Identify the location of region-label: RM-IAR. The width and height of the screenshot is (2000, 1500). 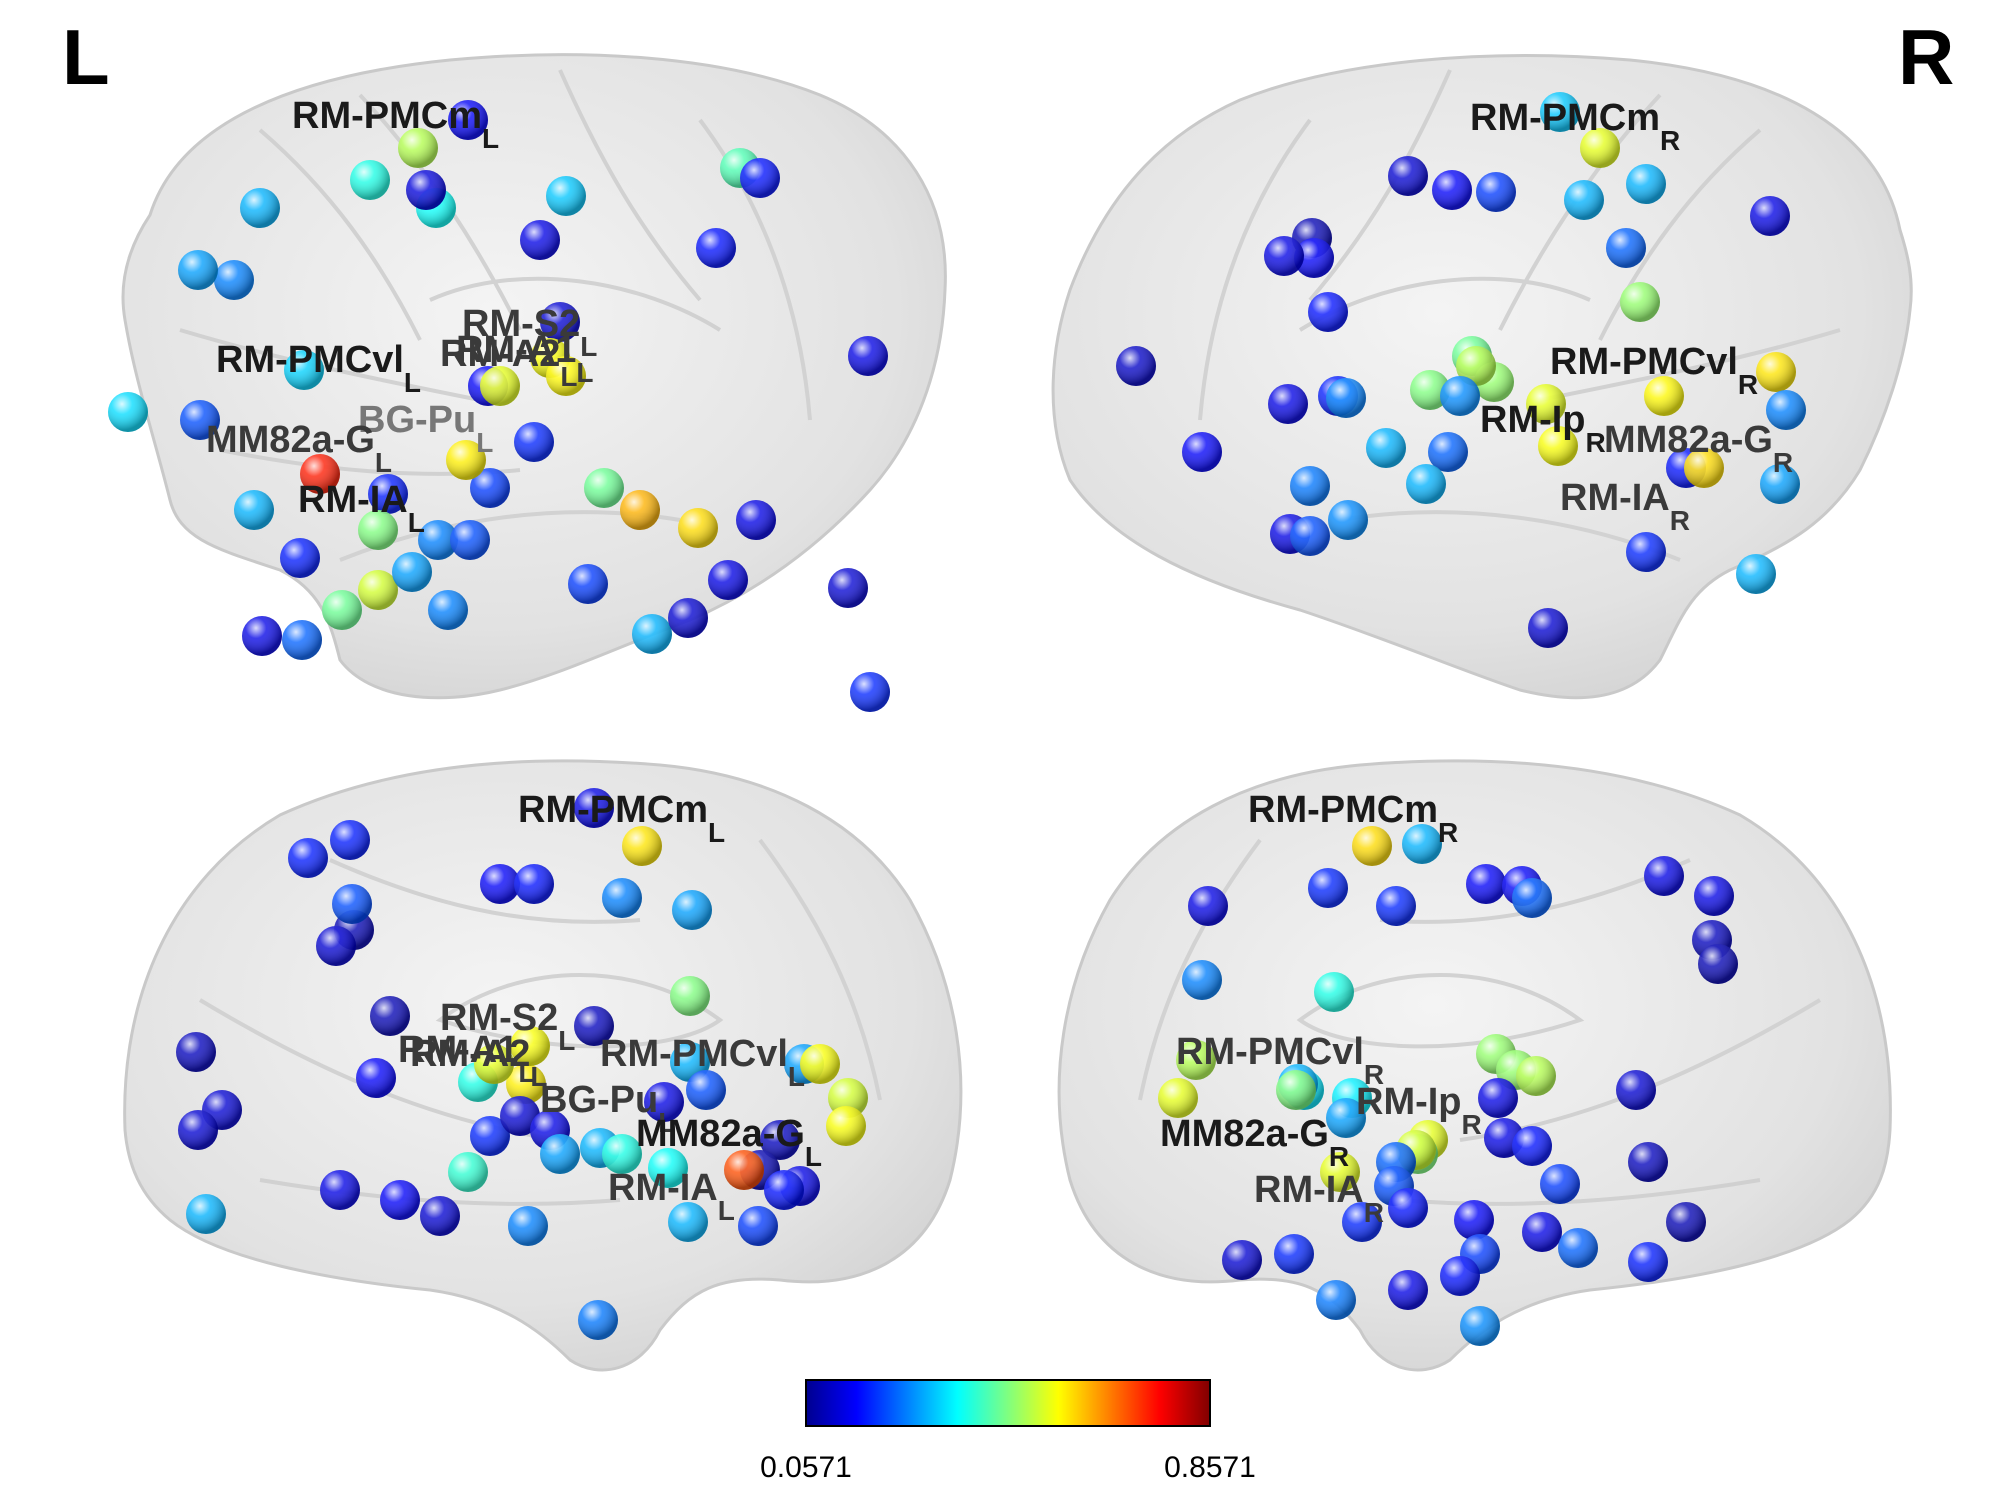
(1625, 506).